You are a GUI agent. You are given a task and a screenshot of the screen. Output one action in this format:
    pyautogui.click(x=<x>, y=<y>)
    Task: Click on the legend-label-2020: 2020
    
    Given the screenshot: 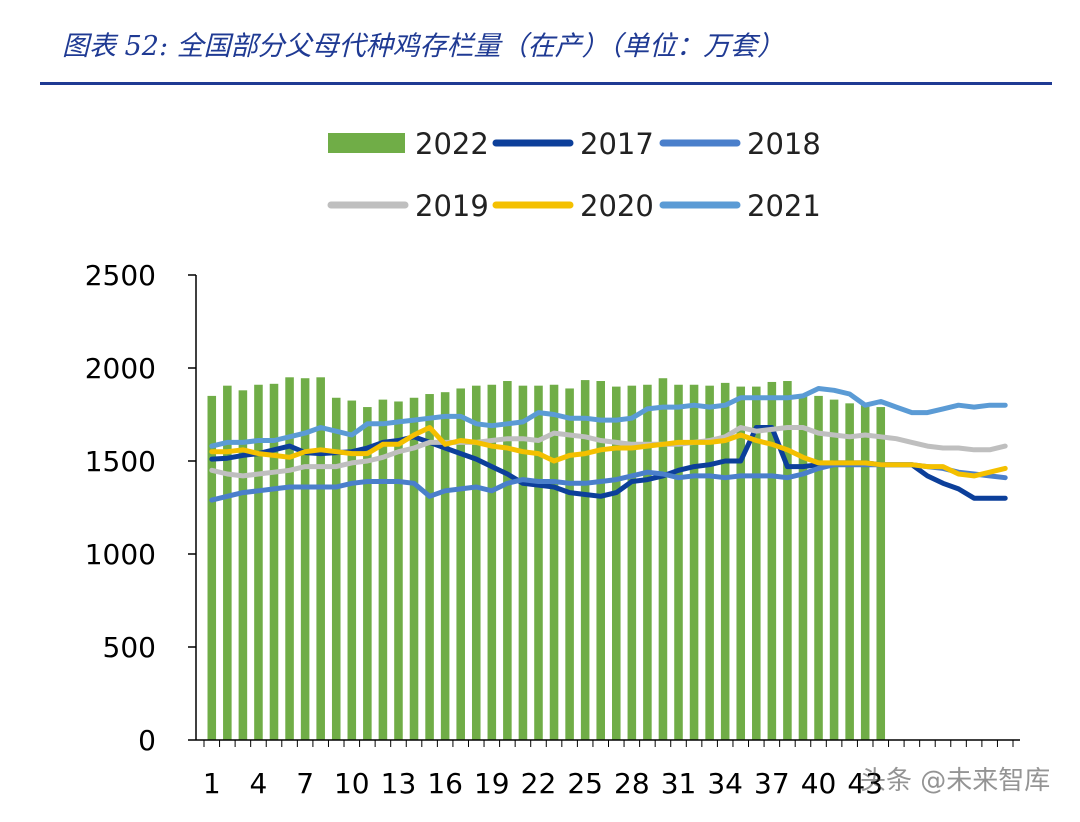 What is the action you would take?
    pyautogui.click(x=617, y=206)
    